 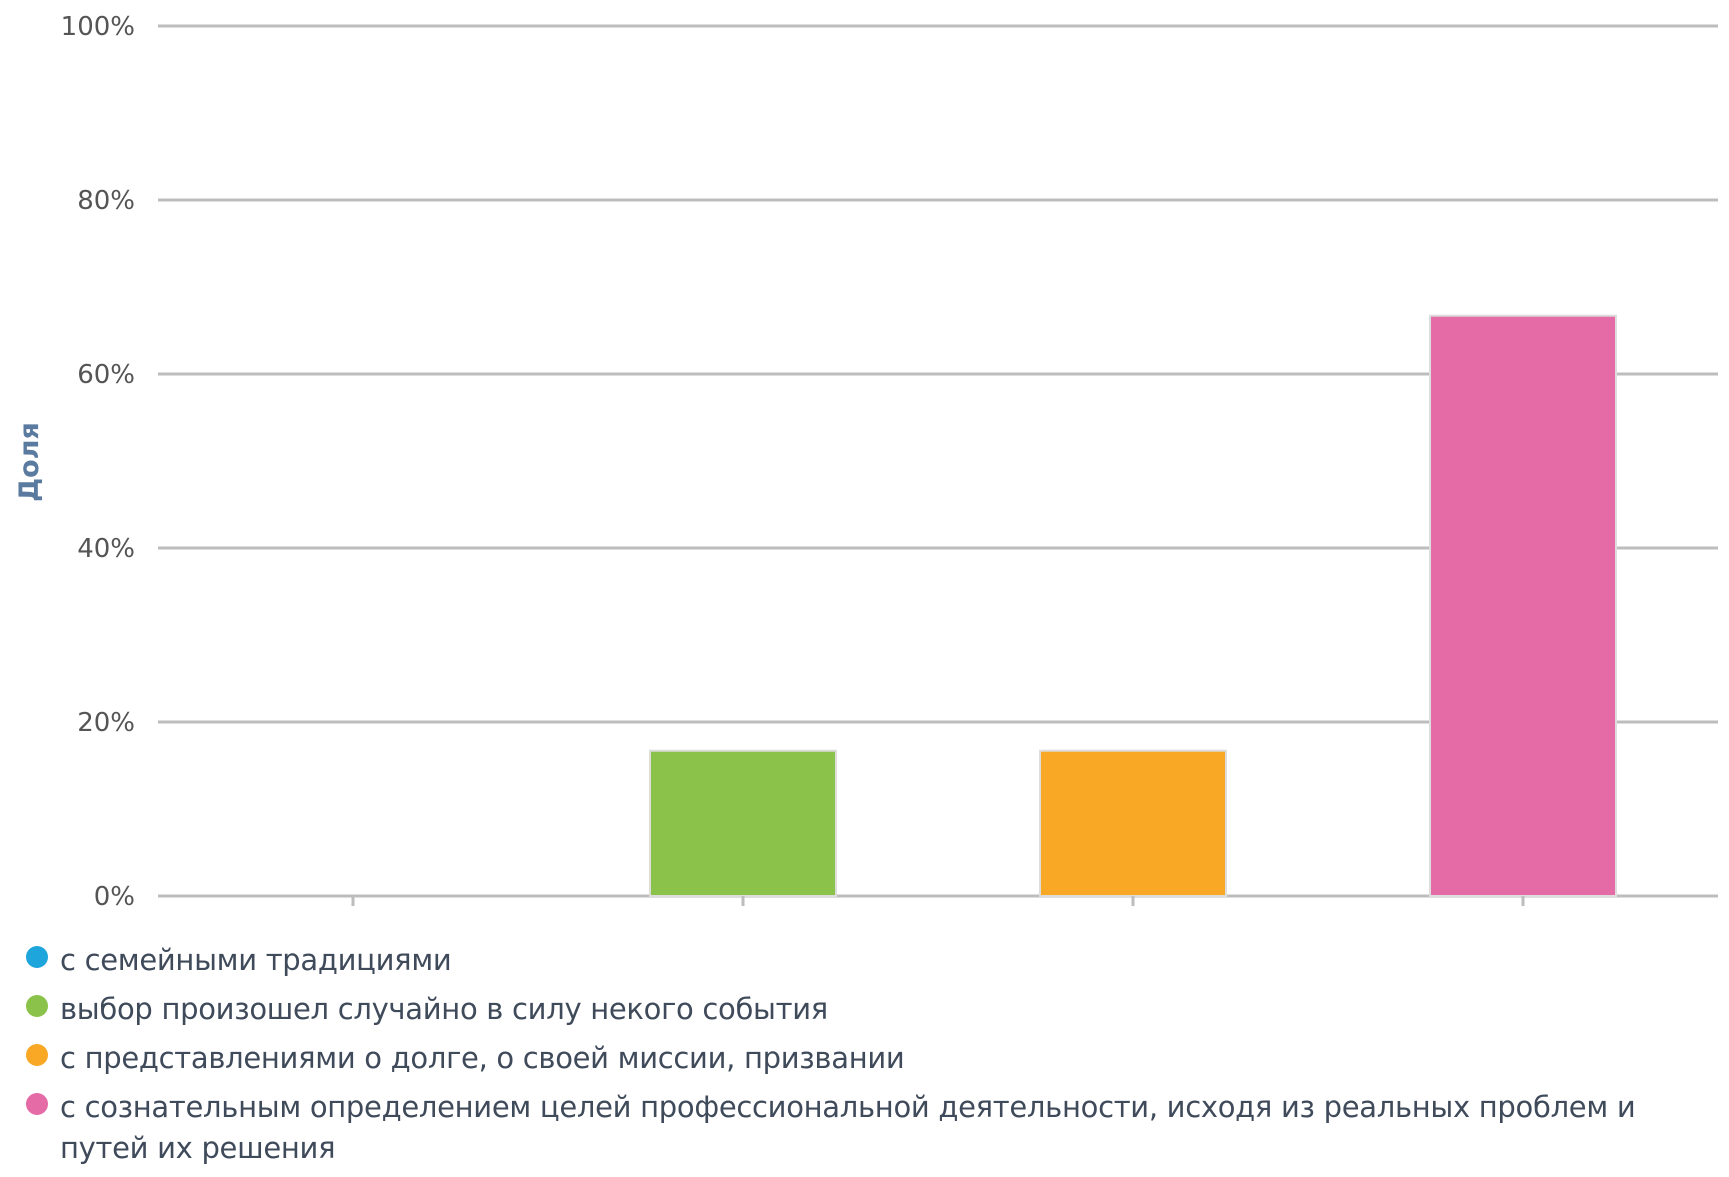 What do you see at coordinates (106, 549) in the screenshot?
I see `y-tick-label: 40%` at bounding box center [106, 549].